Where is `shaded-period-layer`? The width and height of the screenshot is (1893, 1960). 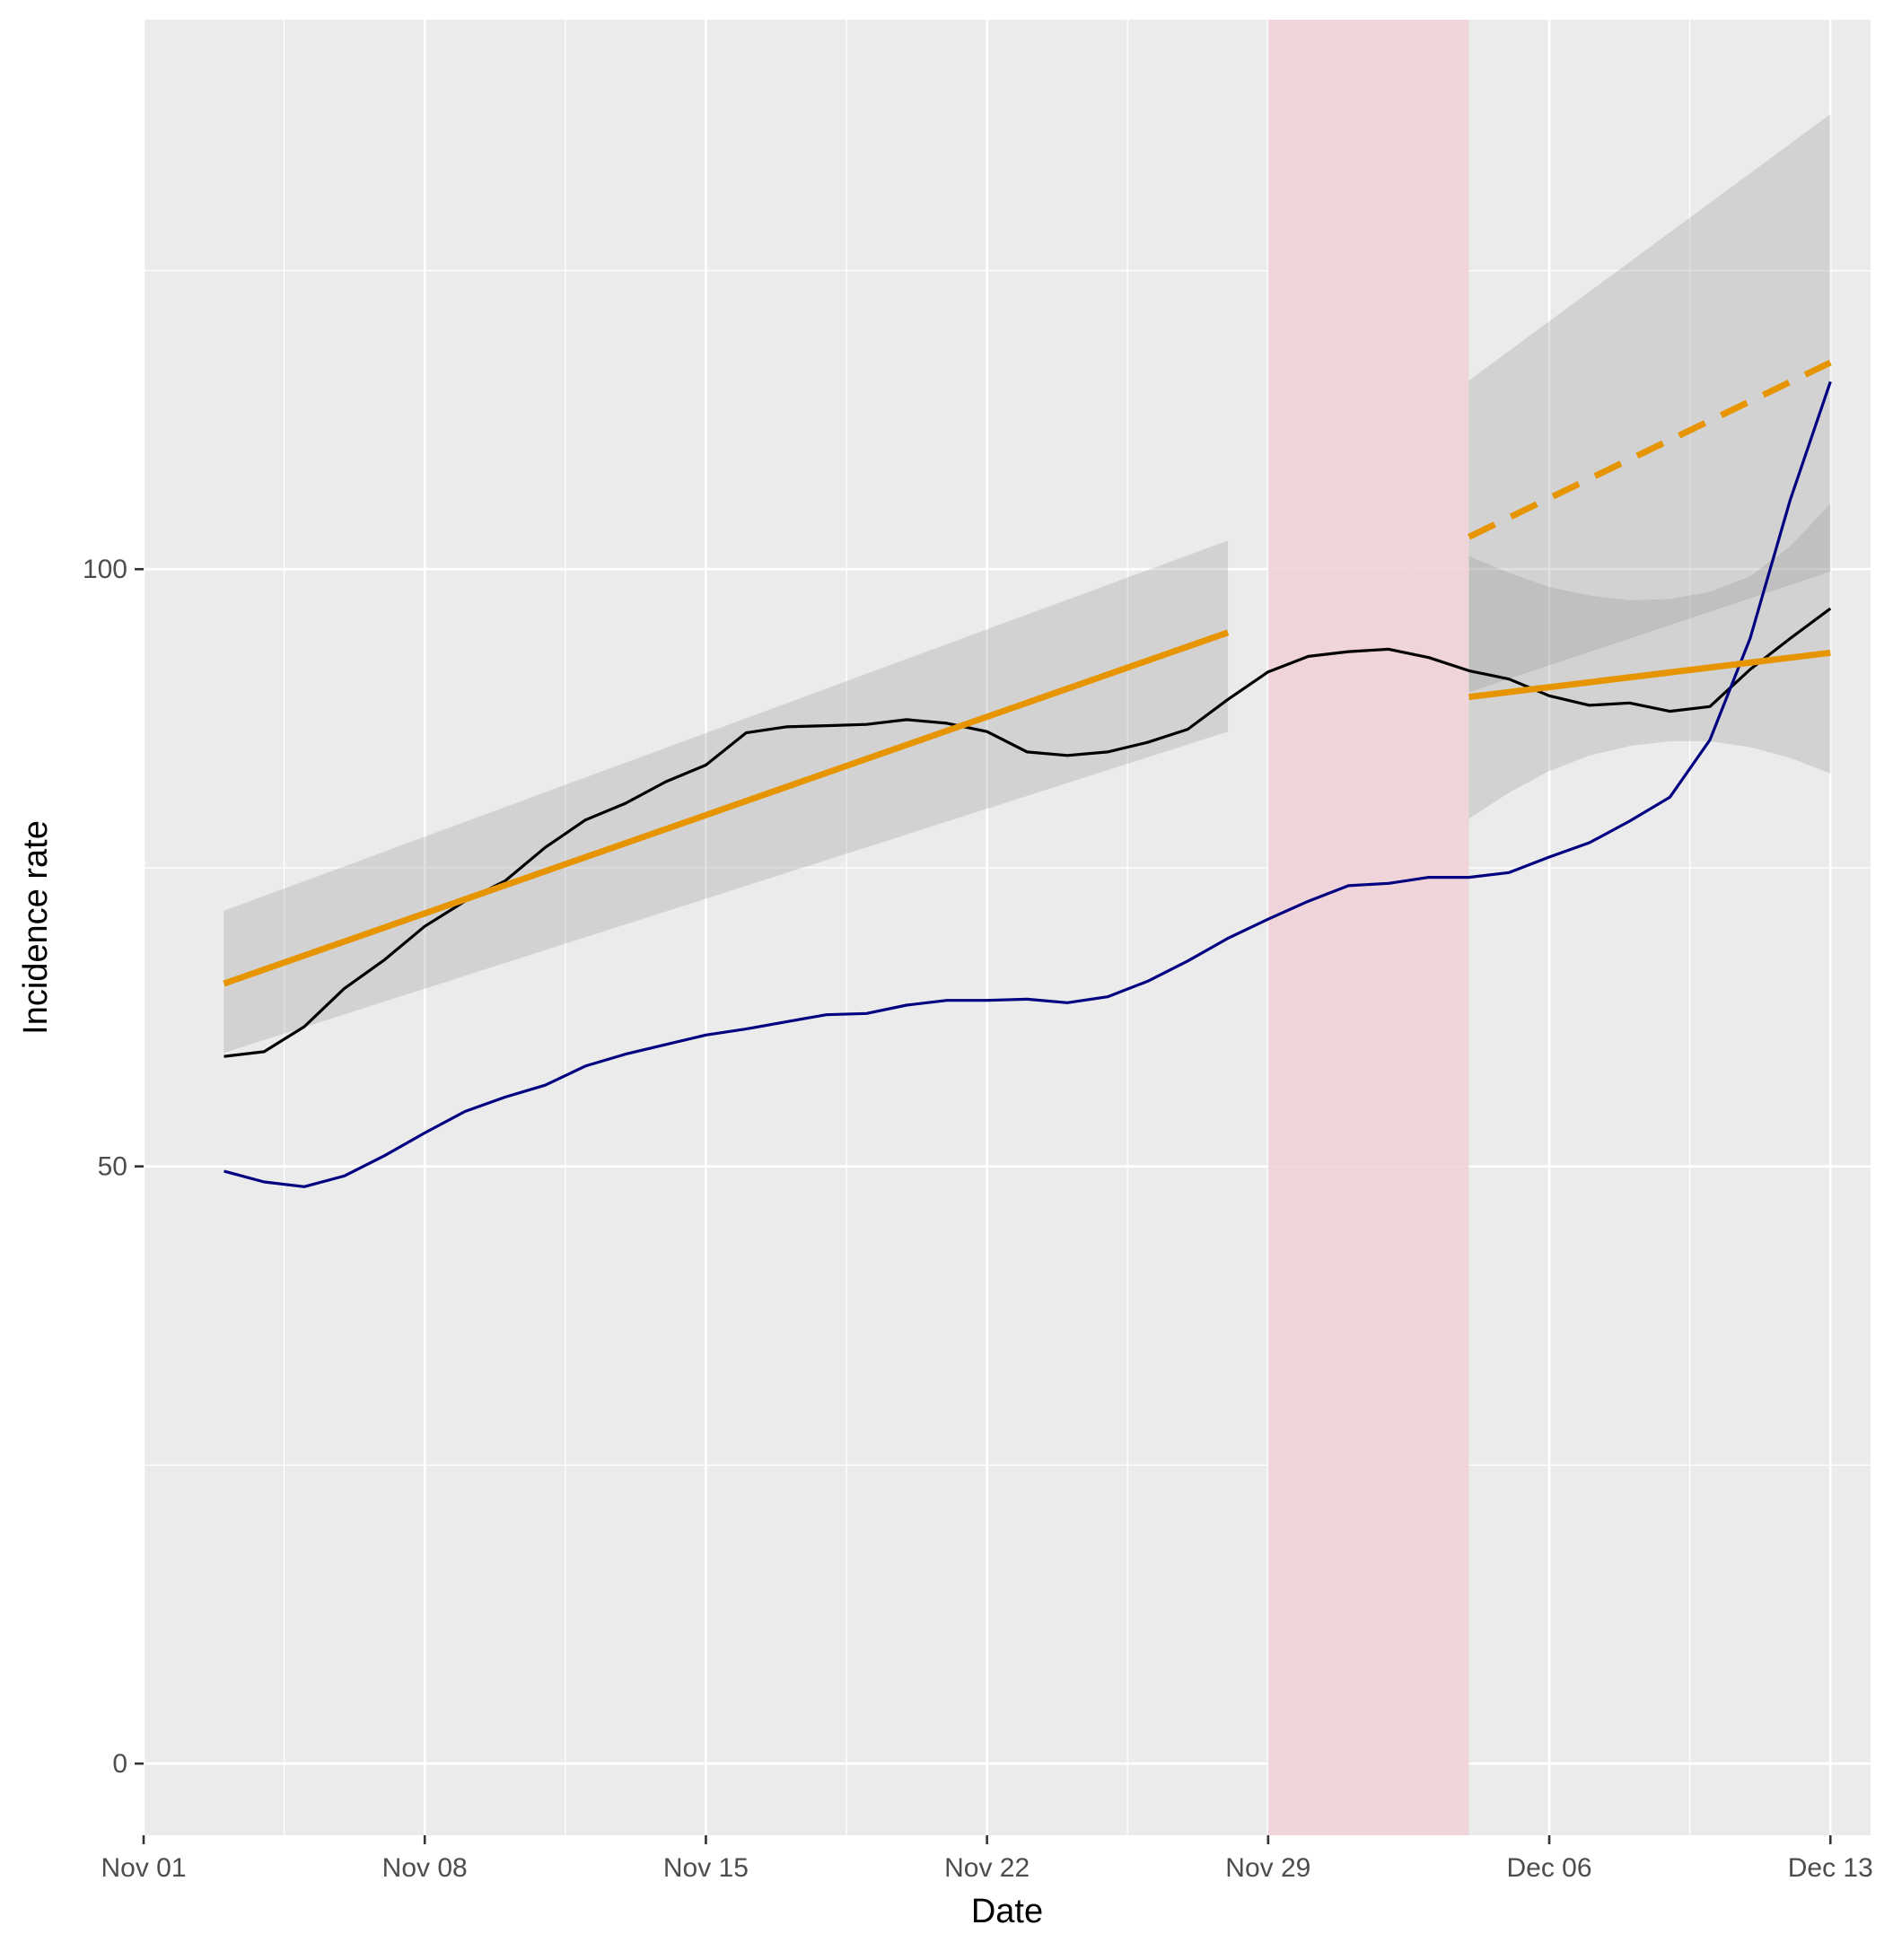
shaded-period-layer is located at coordinates (1368, 927).